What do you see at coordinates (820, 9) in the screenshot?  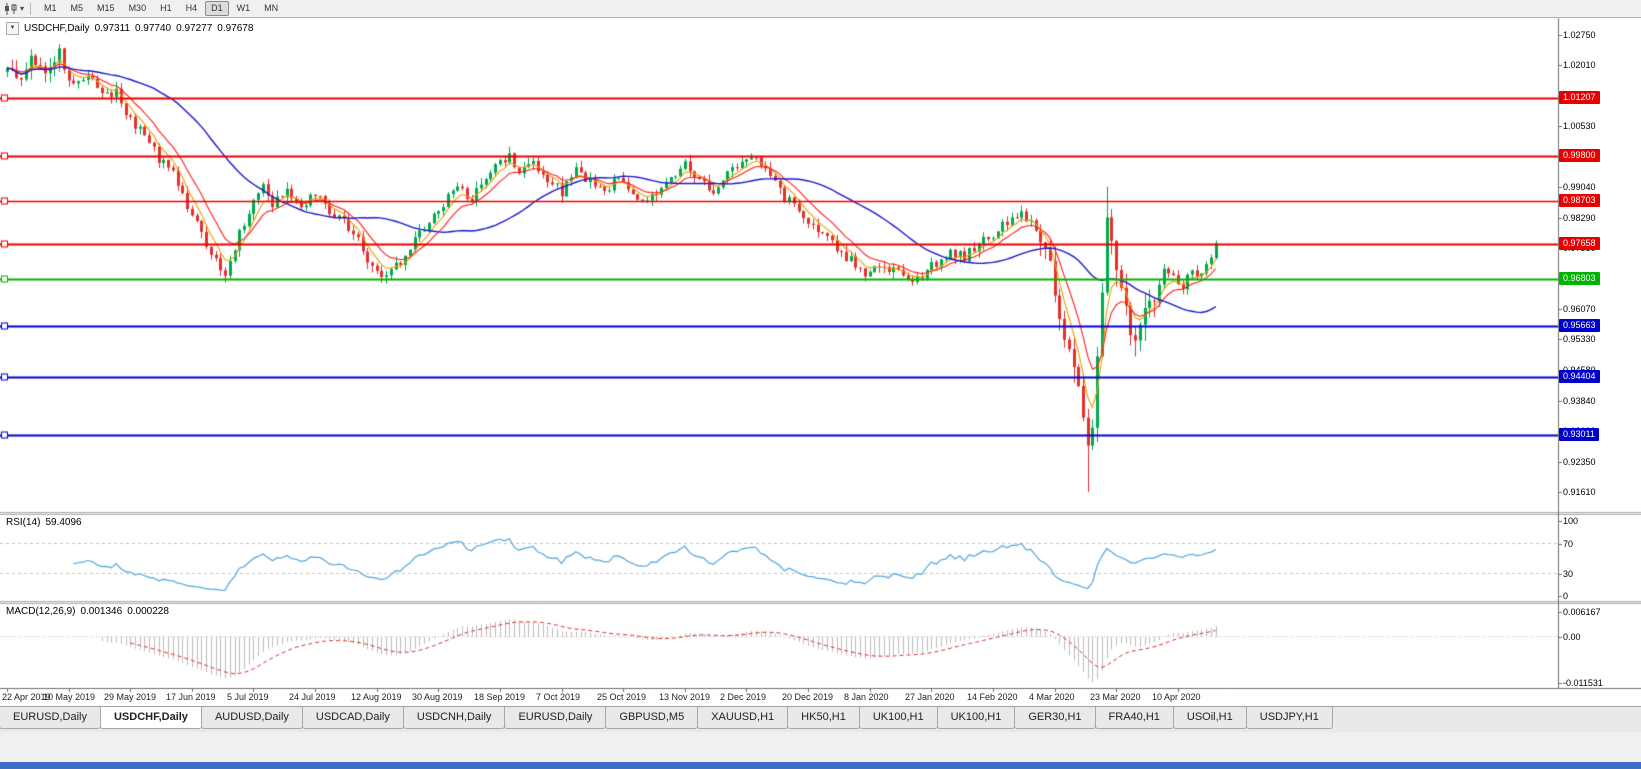 I see `timeframe-toolbar: ▾ M1 M5 M15 M30 H1 H4 D1 W1 MN` at bounding box center [820, 9].